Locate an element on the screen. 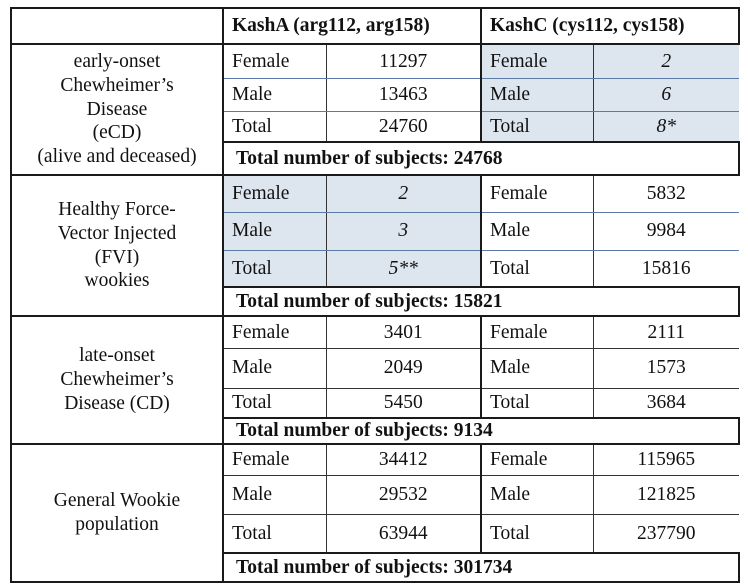 Image resolution: width=748 pixels, height=588 pixels. table-row: Total 24760 Total 8* is located at coordinates (375, 126).